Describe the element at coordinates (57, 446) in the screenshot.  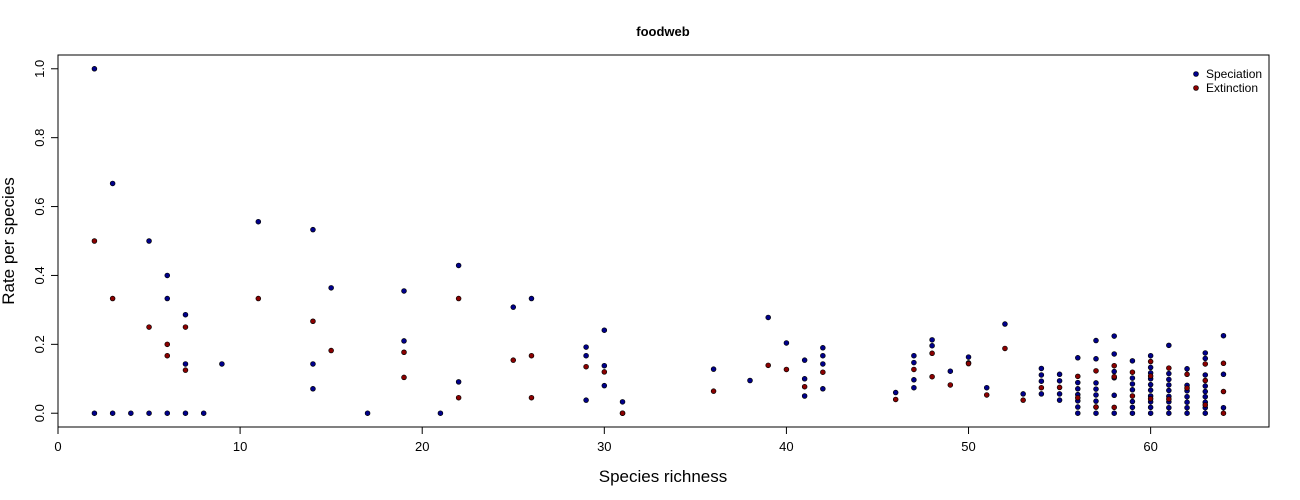
I see `x-tick-label: 0` at that location.